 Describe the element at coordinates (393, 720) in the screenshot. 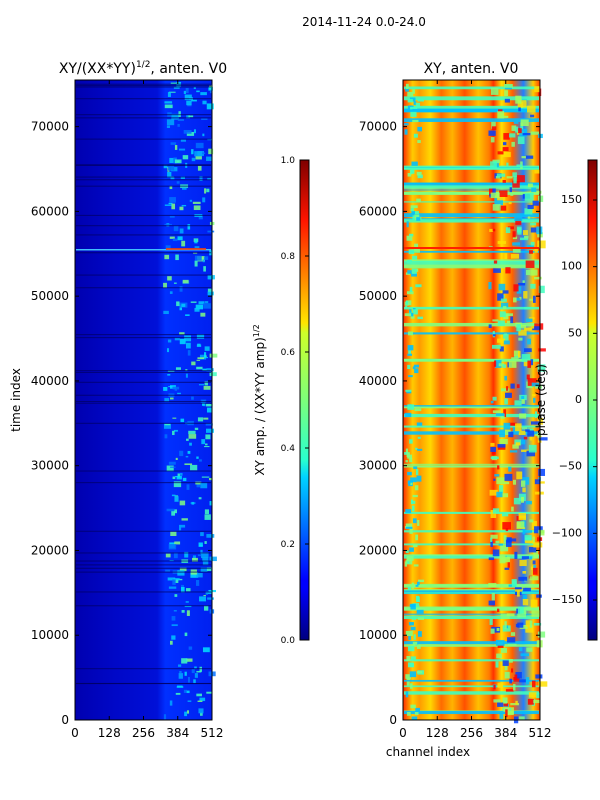

I see `phase-y-tick-label: 0` at that location.